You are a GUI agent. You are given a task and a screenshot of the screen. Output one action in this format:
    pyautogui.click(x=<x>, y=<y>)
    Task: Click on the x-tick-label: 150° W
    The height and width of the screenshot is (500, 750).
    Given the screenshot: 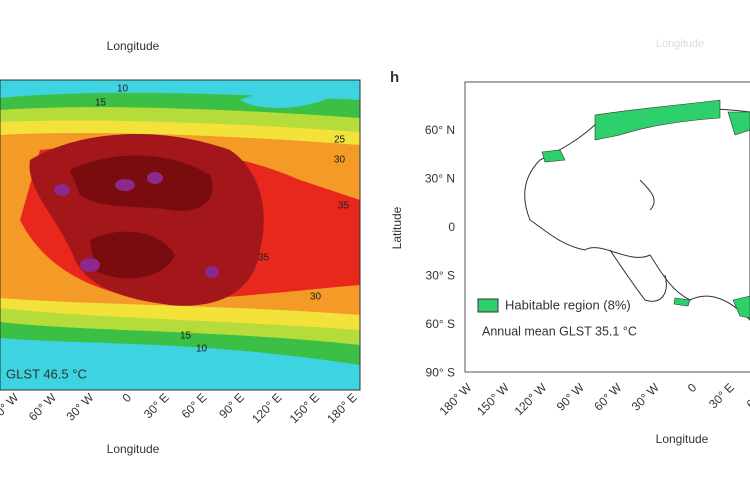 What is the action you would take?
    pyautogui.click(x=493, y=399)
    